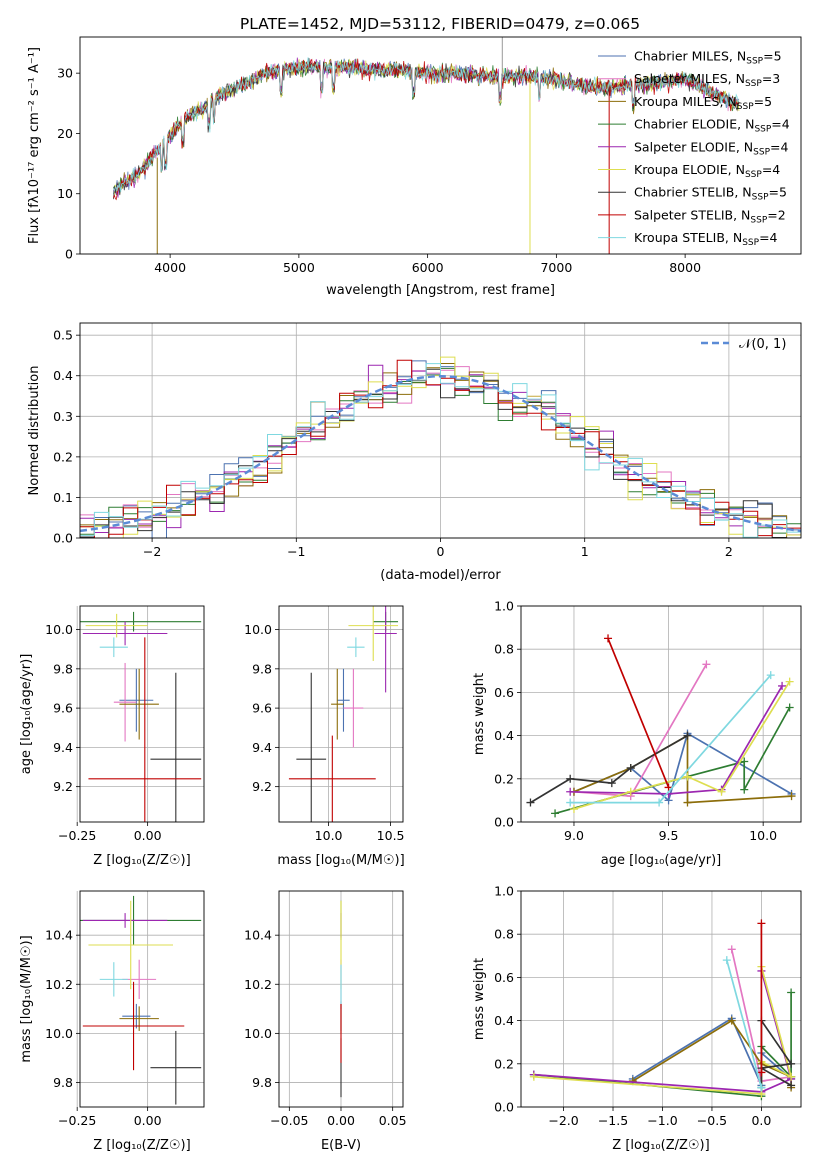 The image size is (819, 1170). Describe the element at coordinates (711, 148) in the screenshot. I see `legend-entry: Salpeter ELODIE, NSSP=4` at that location.